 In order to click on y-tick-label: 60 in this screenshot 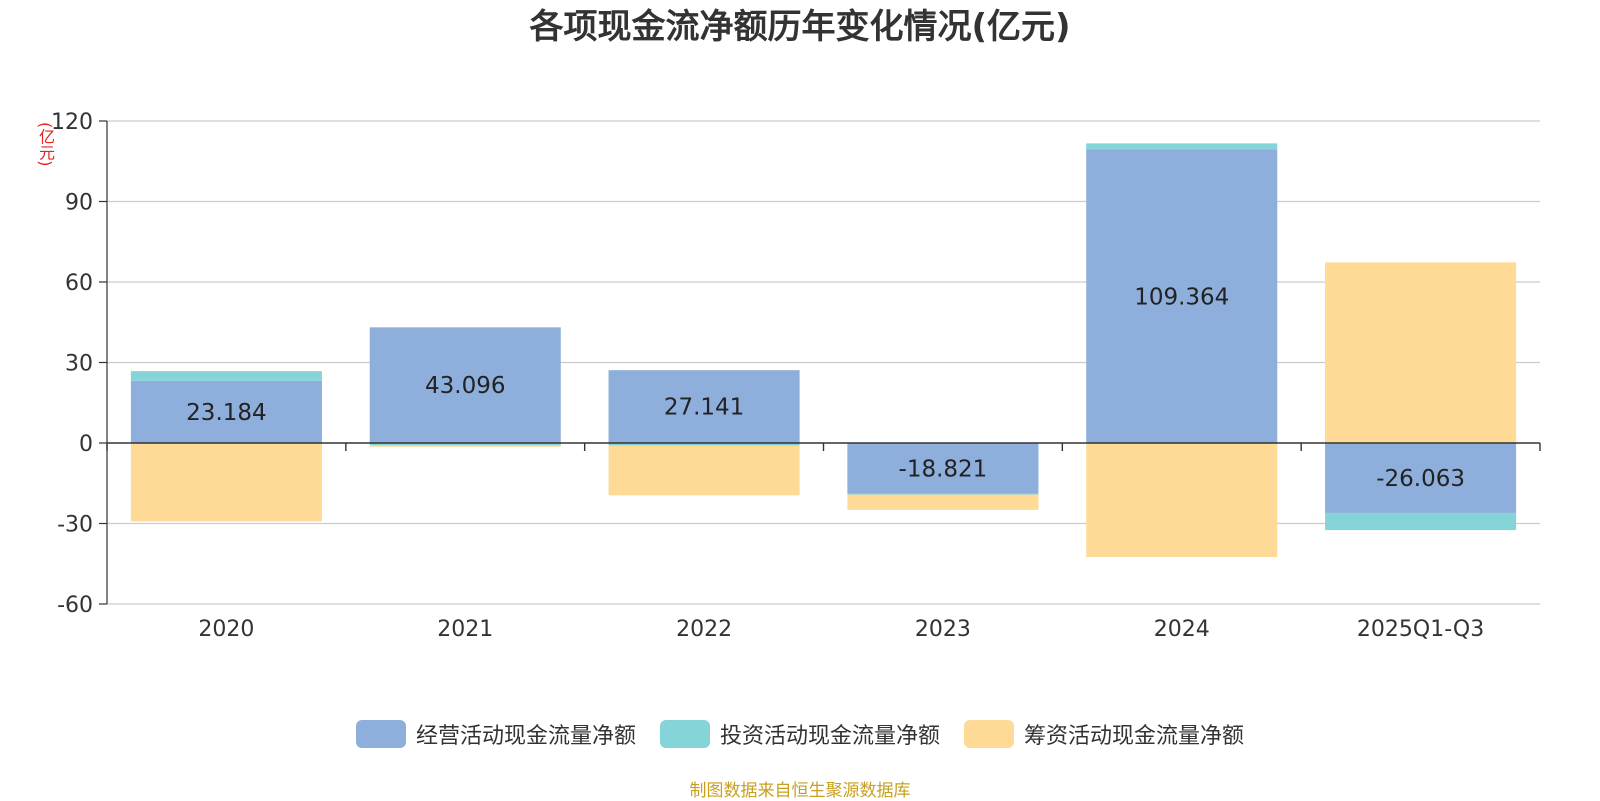, I will do `click(79, 283)`.